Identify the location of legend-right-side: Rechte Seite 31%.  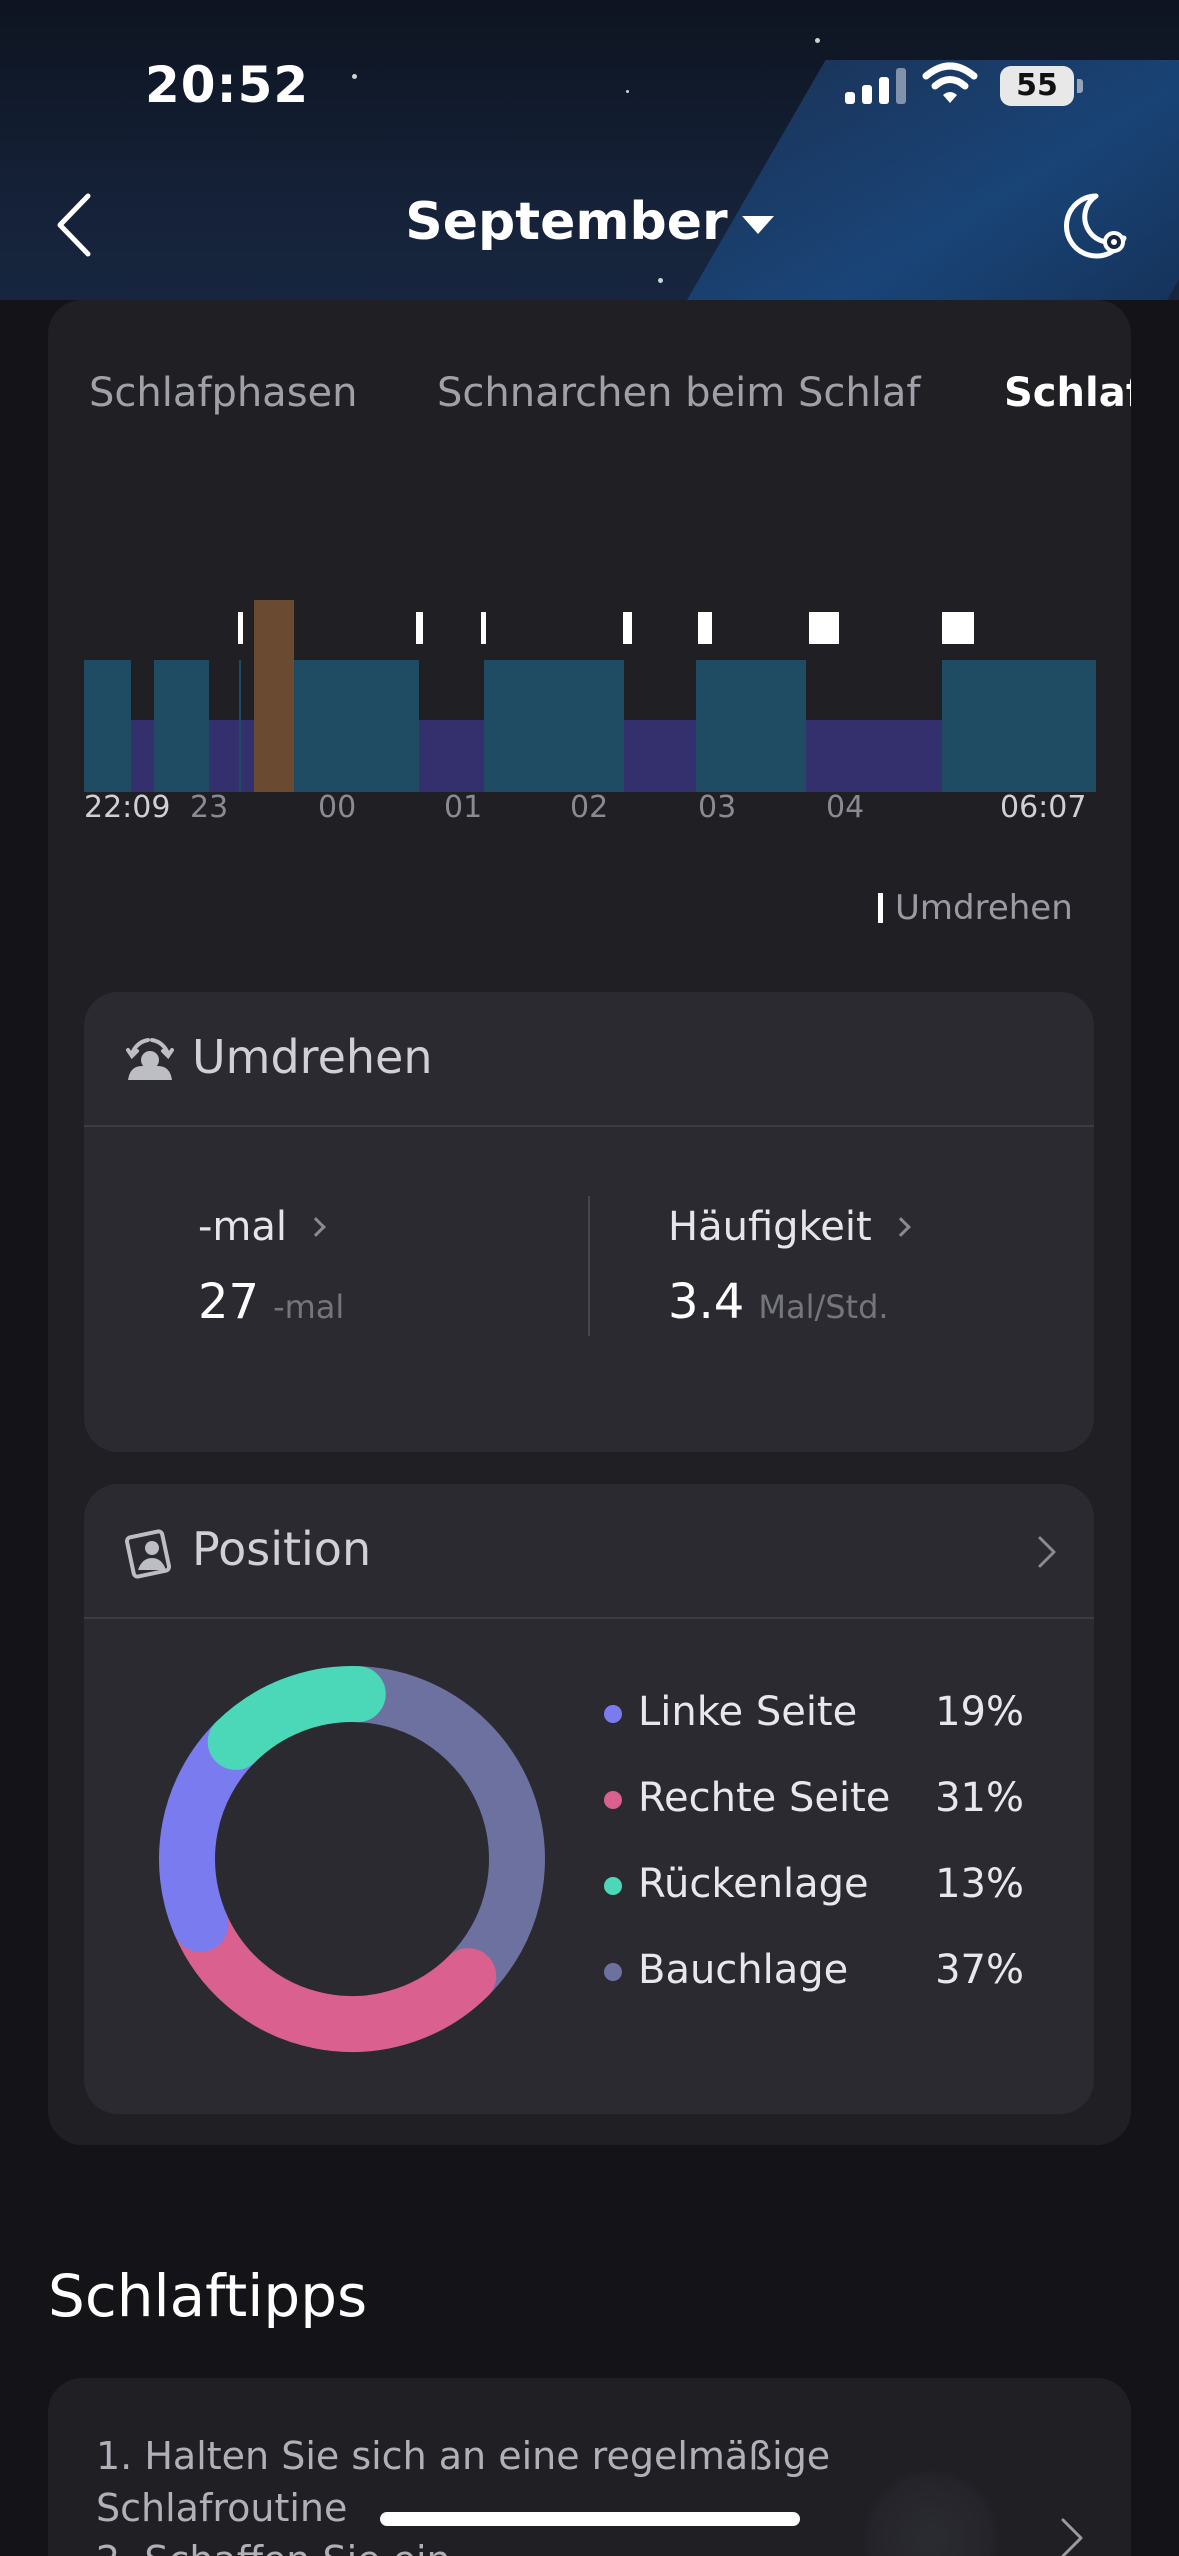
(814, 1805).